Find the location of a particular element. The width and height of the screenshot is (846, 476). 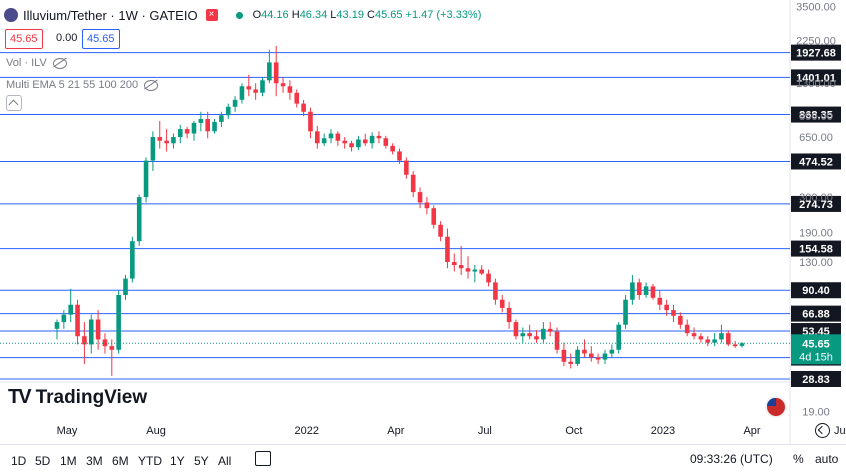

calendar-icon is located at coordinates (263, 458).